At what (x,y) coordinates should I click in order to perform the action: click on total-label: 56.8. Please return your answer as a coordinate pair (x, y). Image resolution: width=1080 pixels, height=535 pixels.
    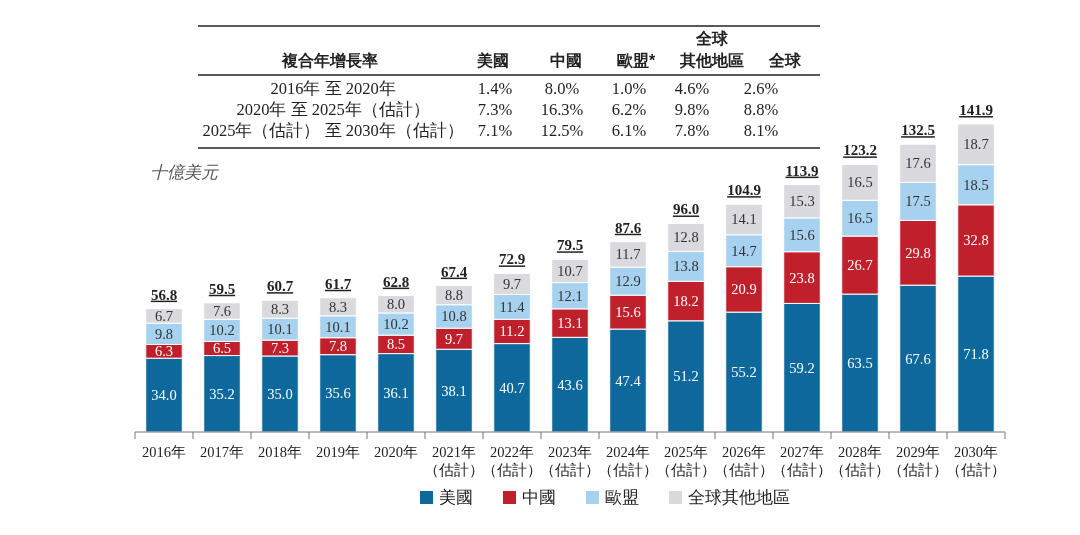
    Looking at the image, I should click on (164, 294).